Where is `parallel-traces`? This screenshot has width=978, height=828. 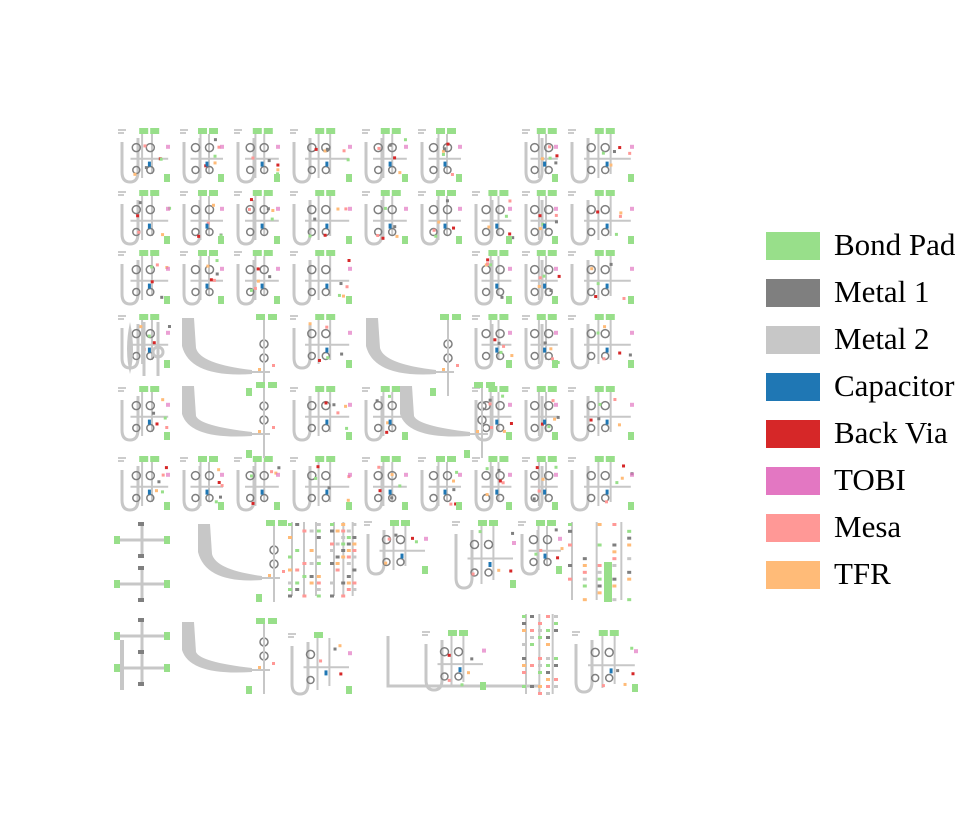 parallel-traces is located at coordinates (151, 349).